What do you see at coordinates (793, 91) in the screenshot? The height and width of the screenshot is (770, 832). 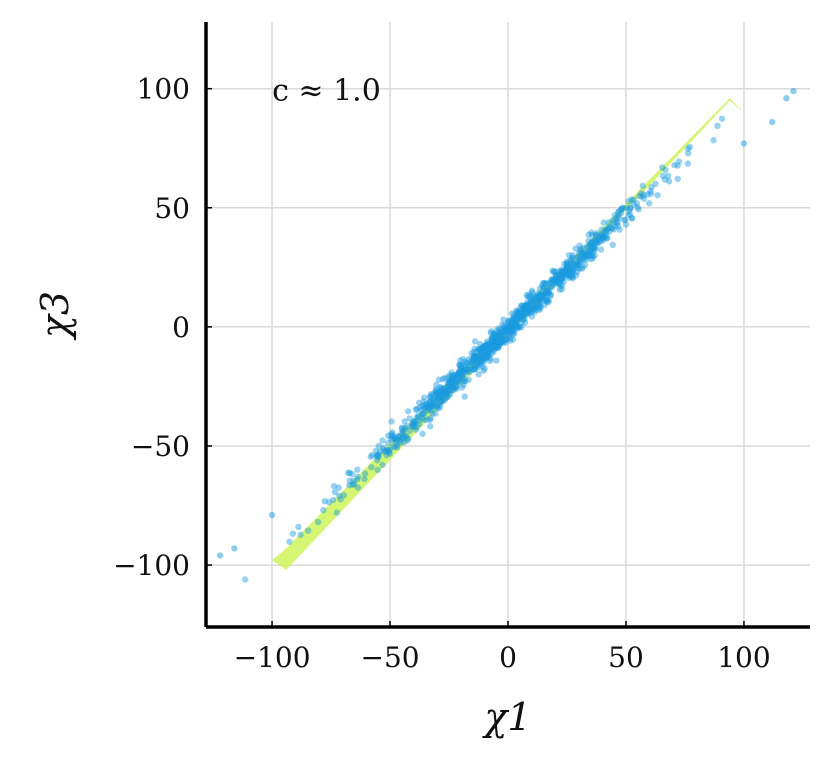 I see `scatter-point-extreme` at bounding box center [793, 91].